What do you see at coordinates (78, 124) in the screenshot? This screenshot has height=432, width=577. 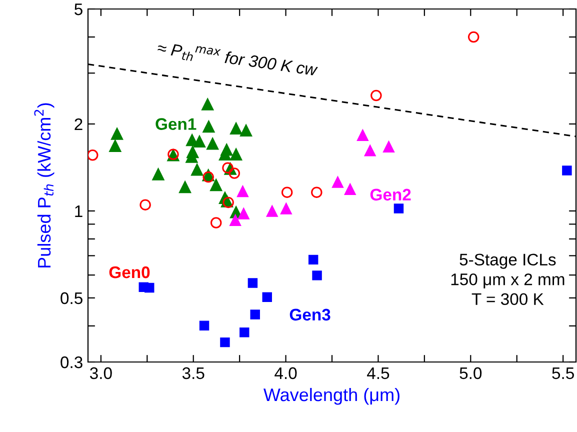 I see `y-tick-label: 2` at bounding box center [78, 124].